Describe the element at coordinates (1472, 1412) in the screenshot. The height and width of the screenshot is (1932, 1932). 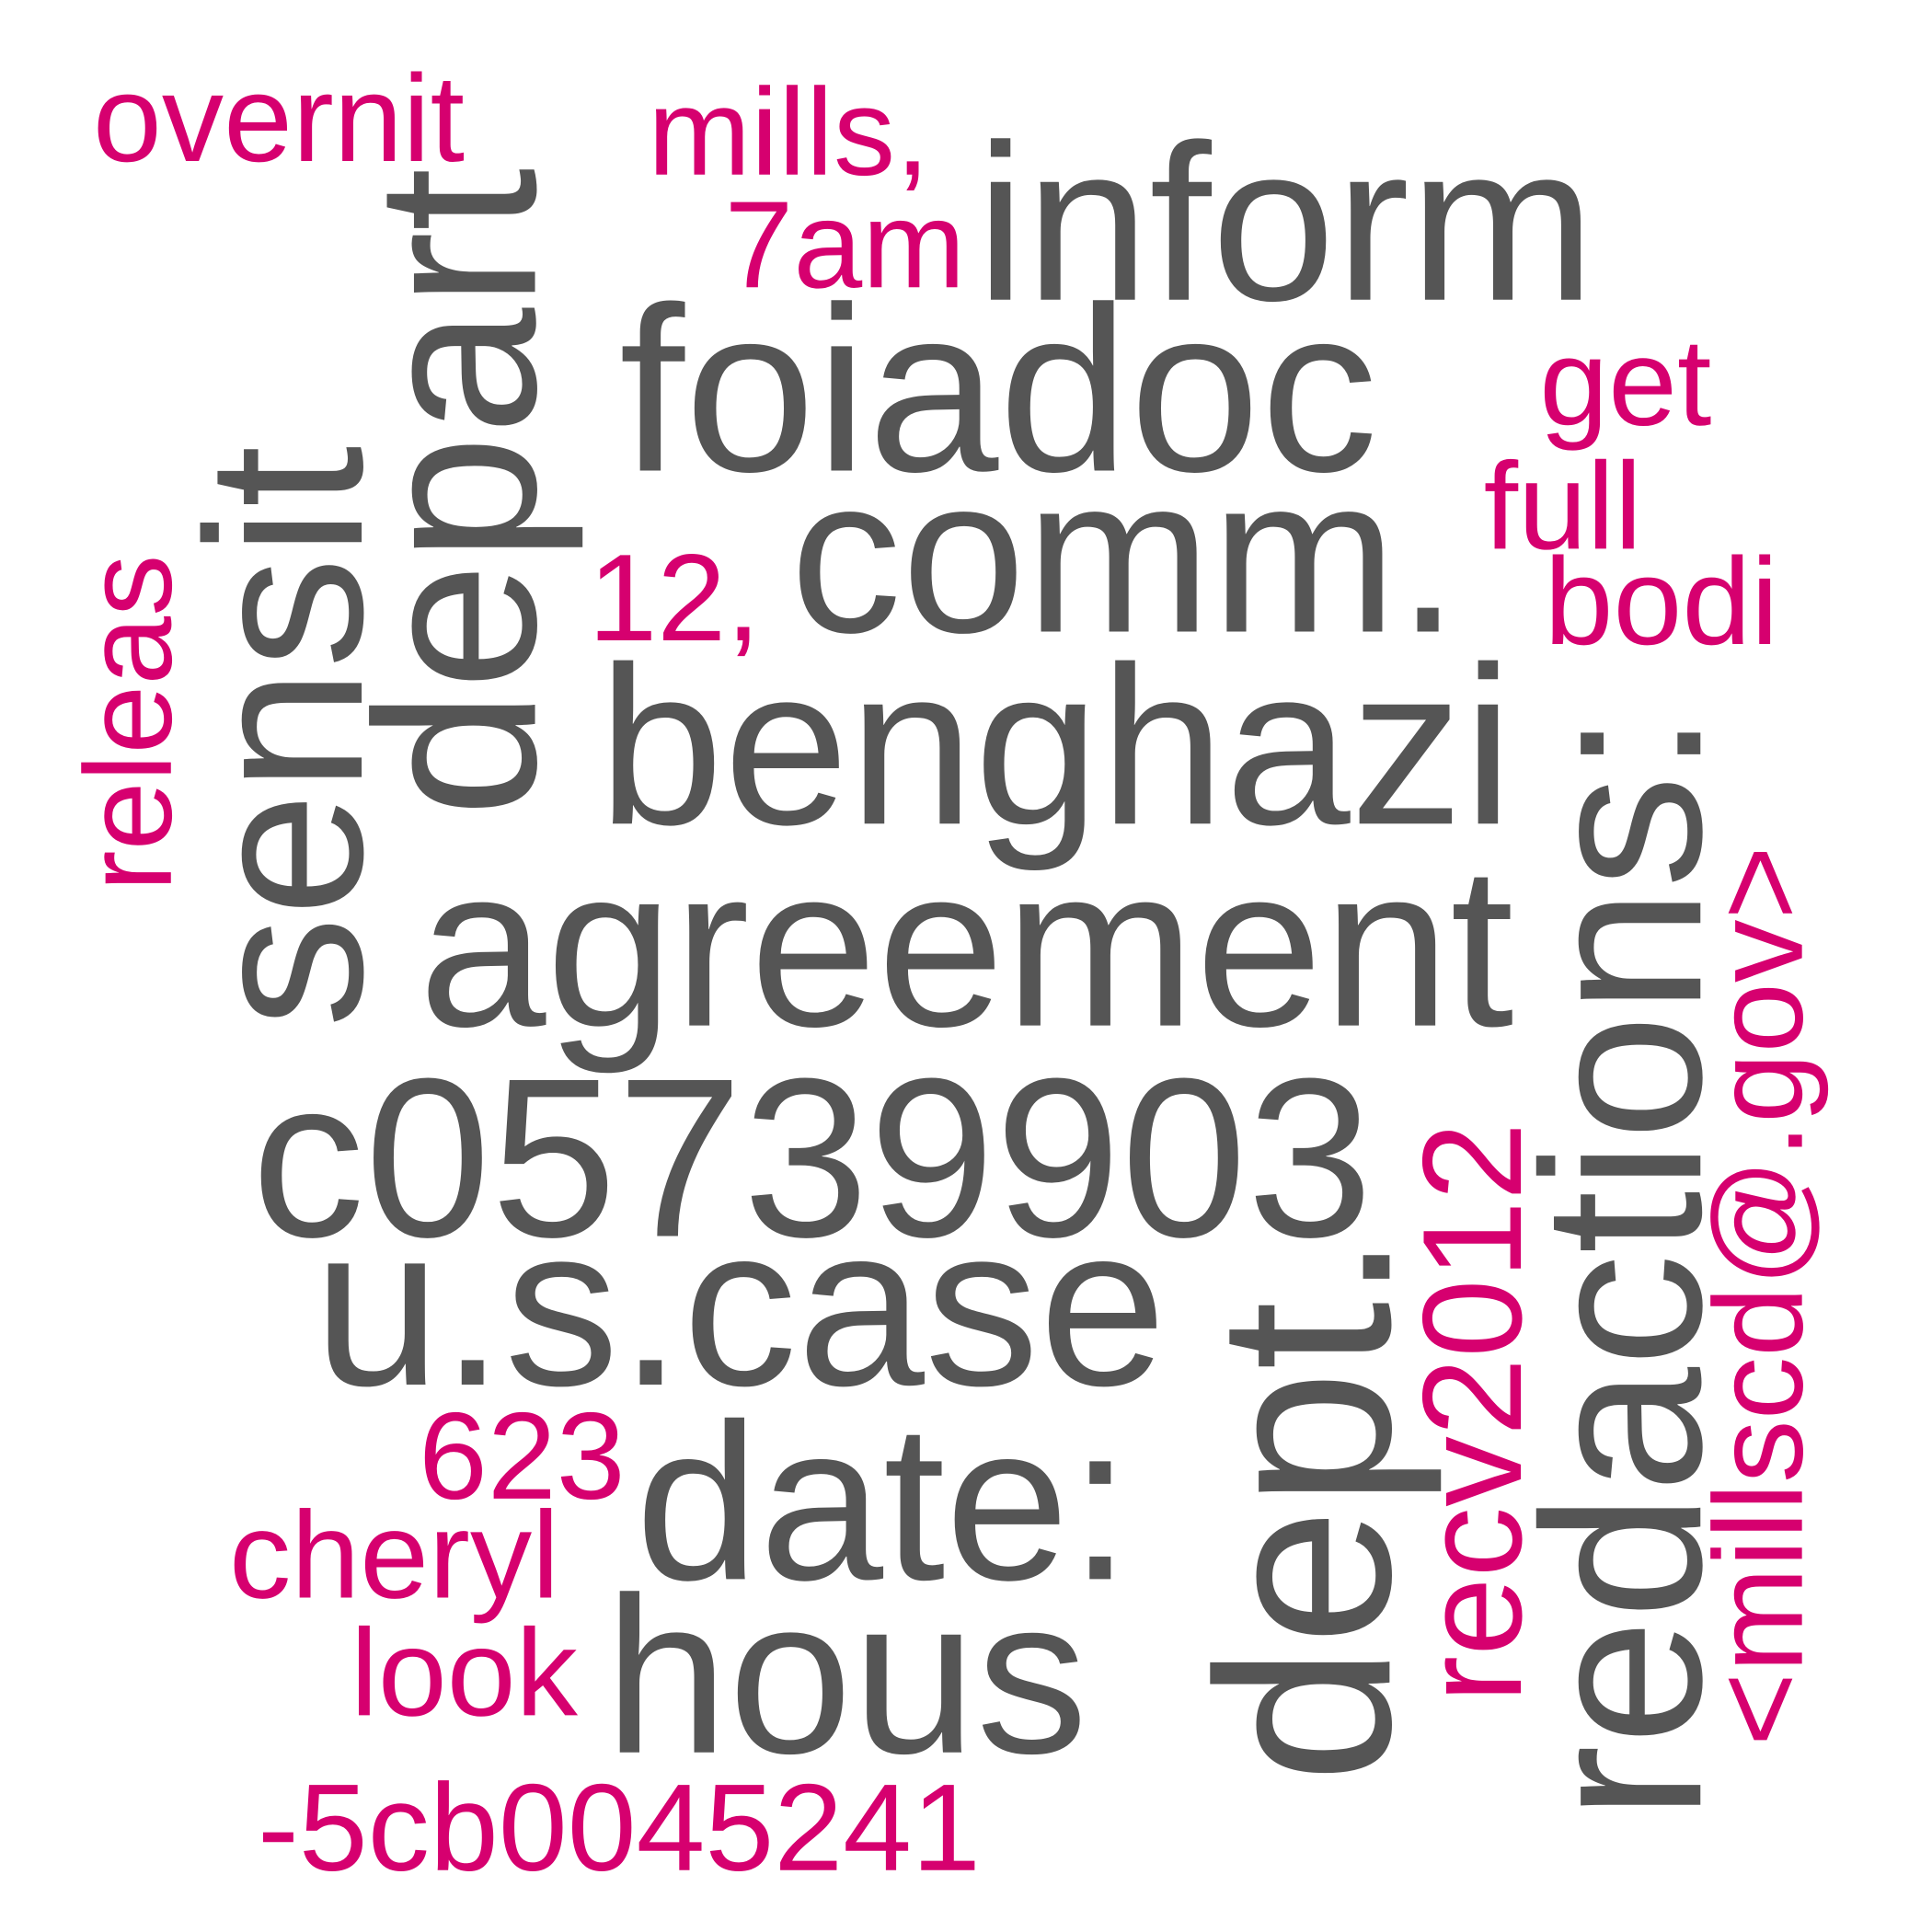
I see `word-recv2012: recv2012` at that location.